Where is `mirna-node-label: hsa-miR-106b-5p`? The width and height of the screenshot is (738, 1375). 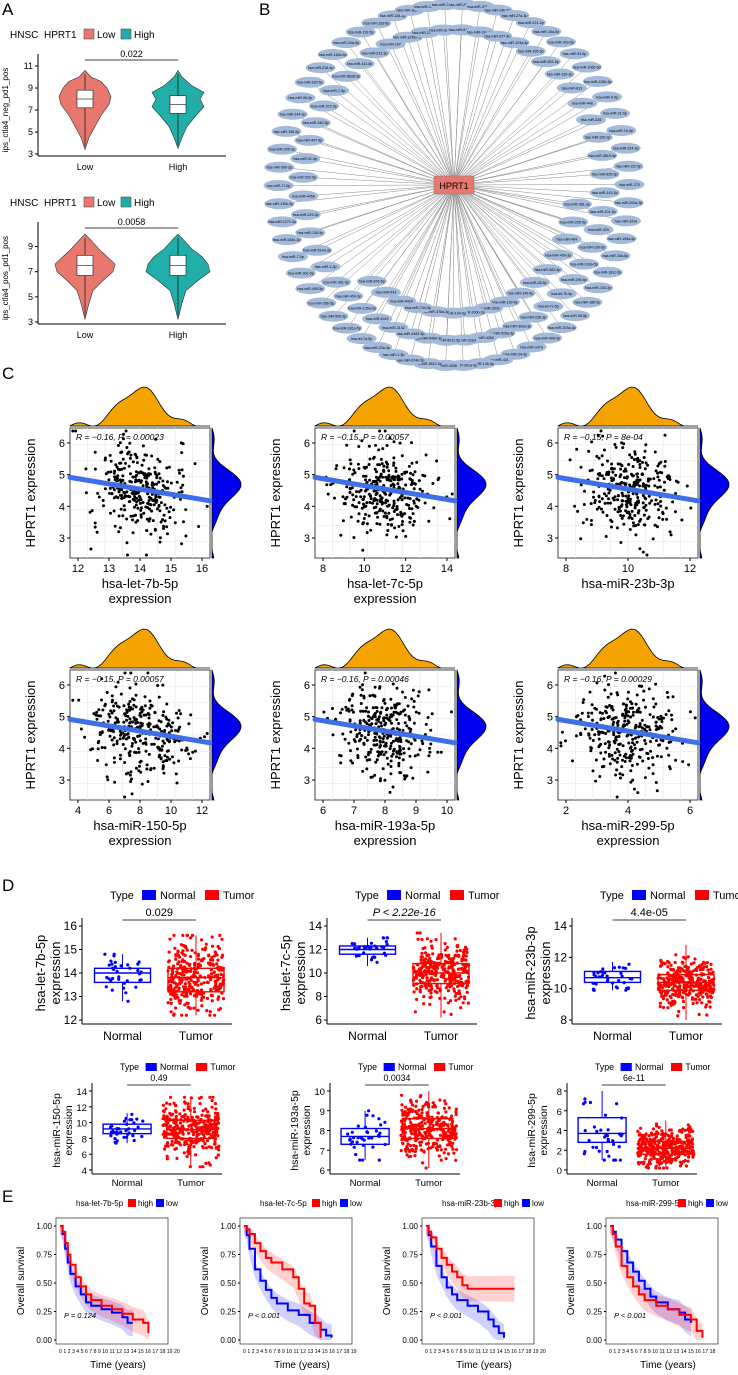 mirna-node-label: hsa-miR-106b-5p is located at coordinates (587, 67).